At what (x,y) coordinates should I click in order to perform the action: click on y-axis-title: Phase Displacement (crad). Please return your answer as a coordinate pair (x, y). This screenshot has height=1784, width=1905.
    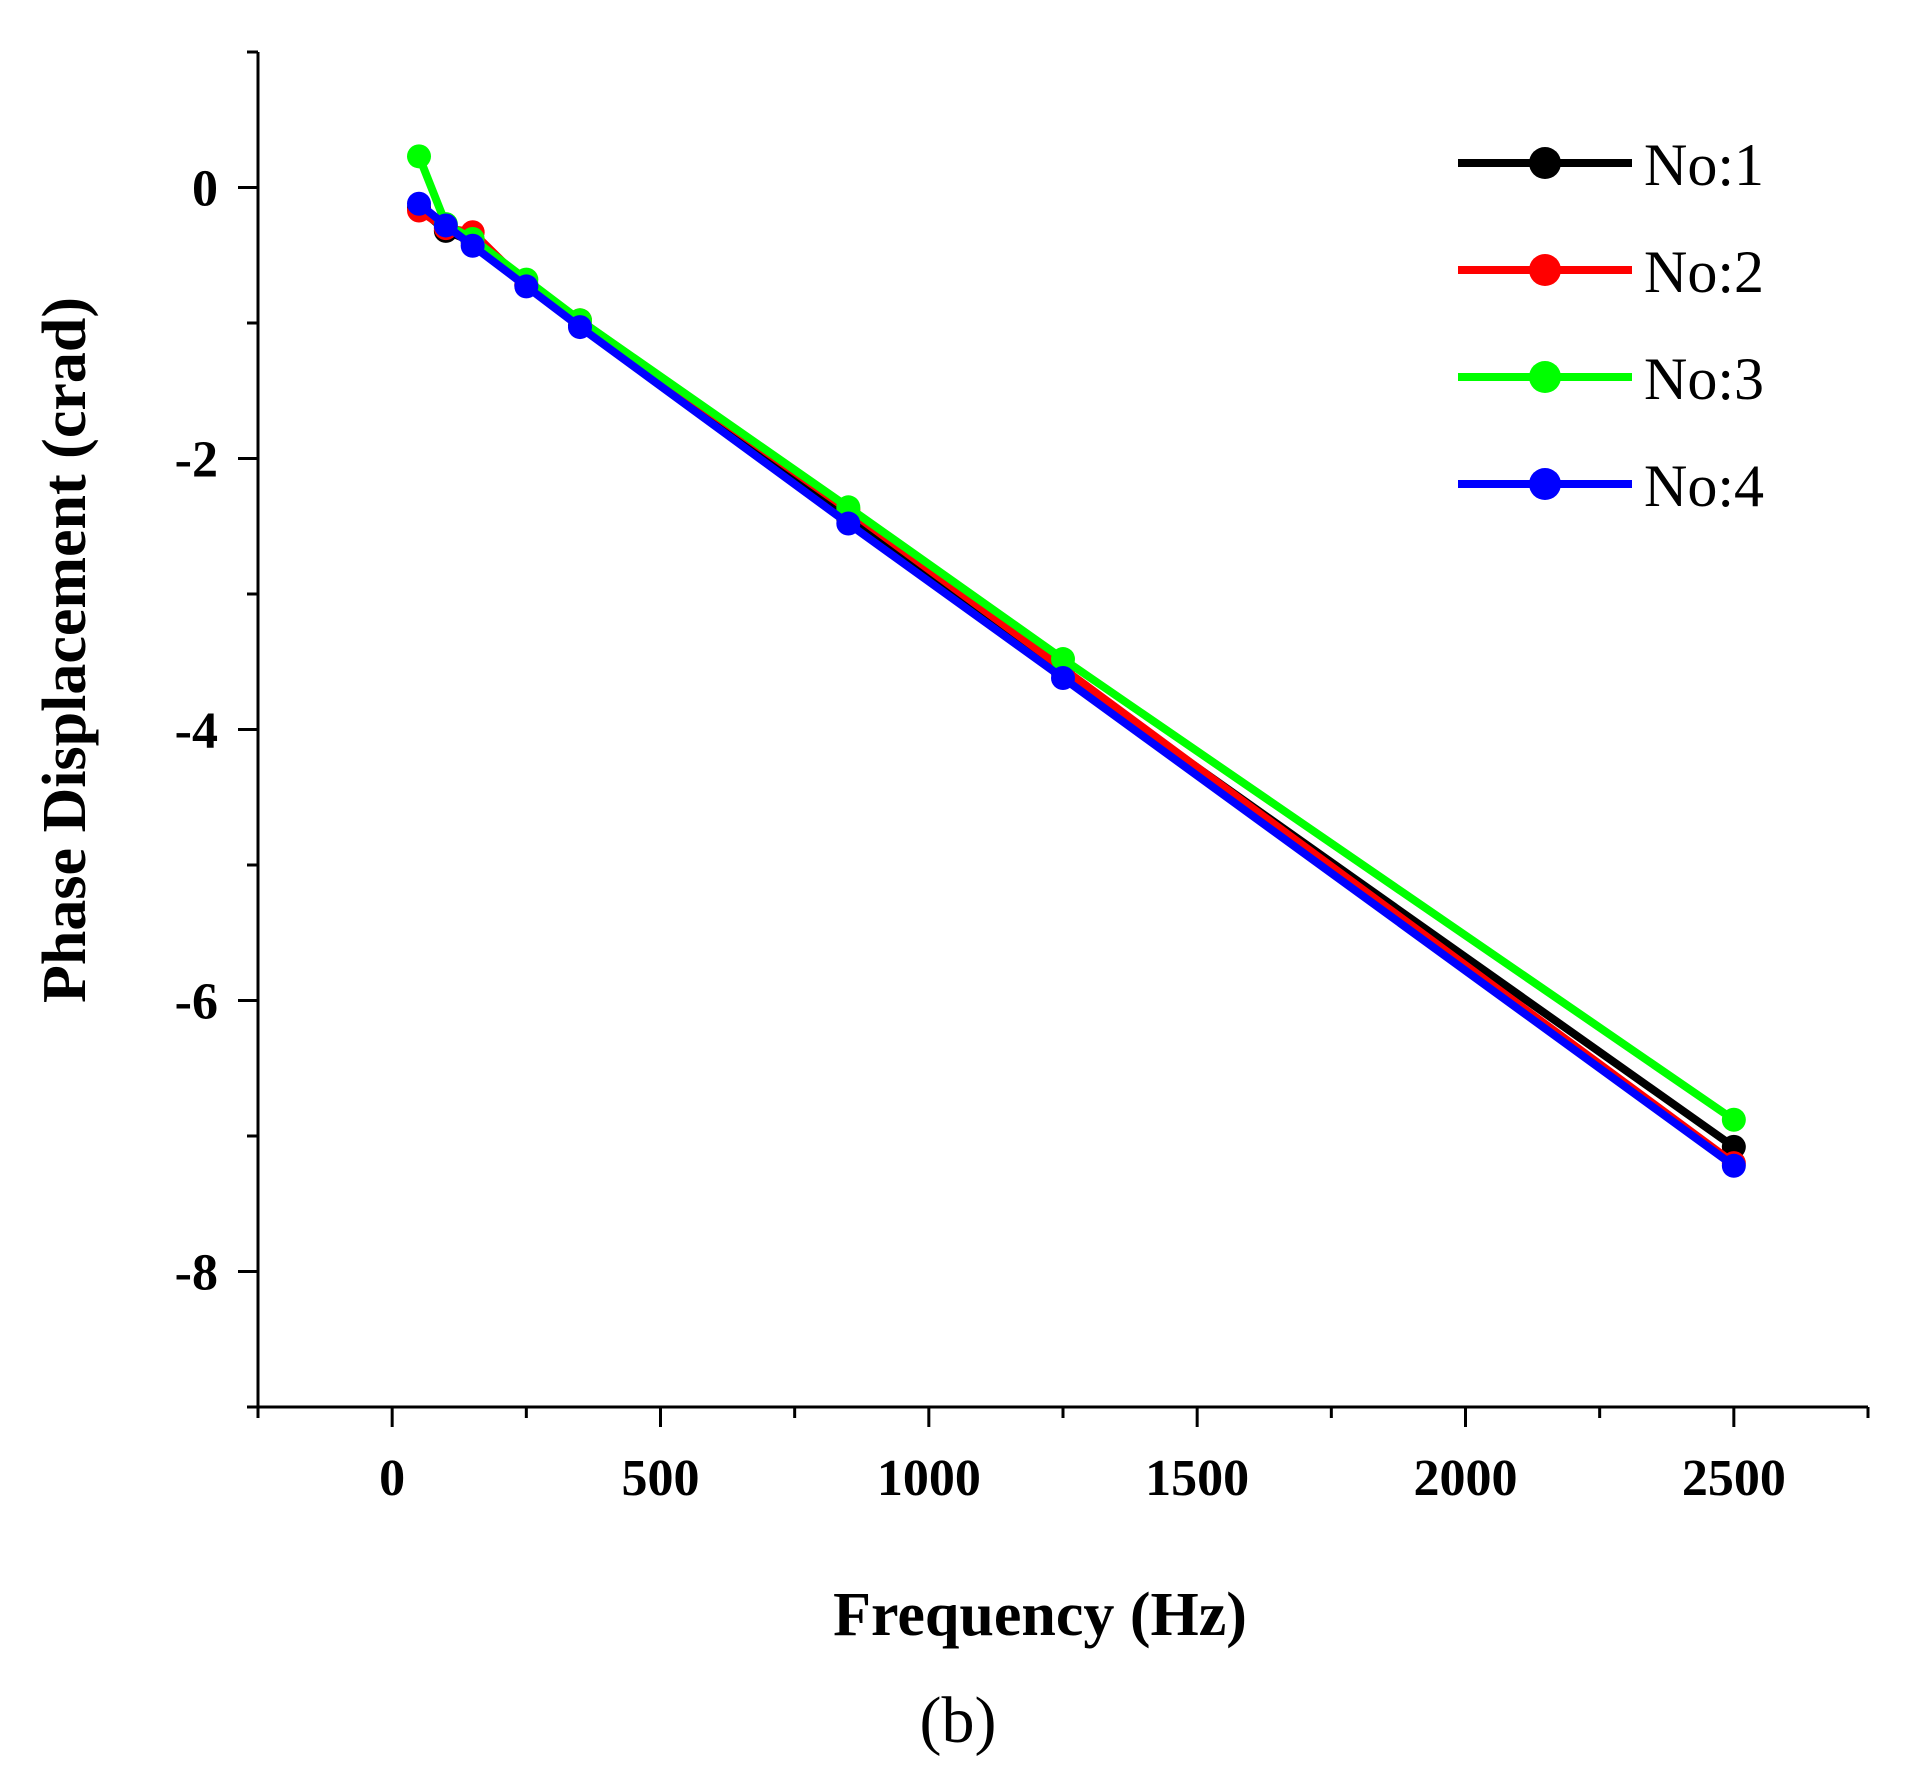
    Looking at the image, I should click on (65, 650).